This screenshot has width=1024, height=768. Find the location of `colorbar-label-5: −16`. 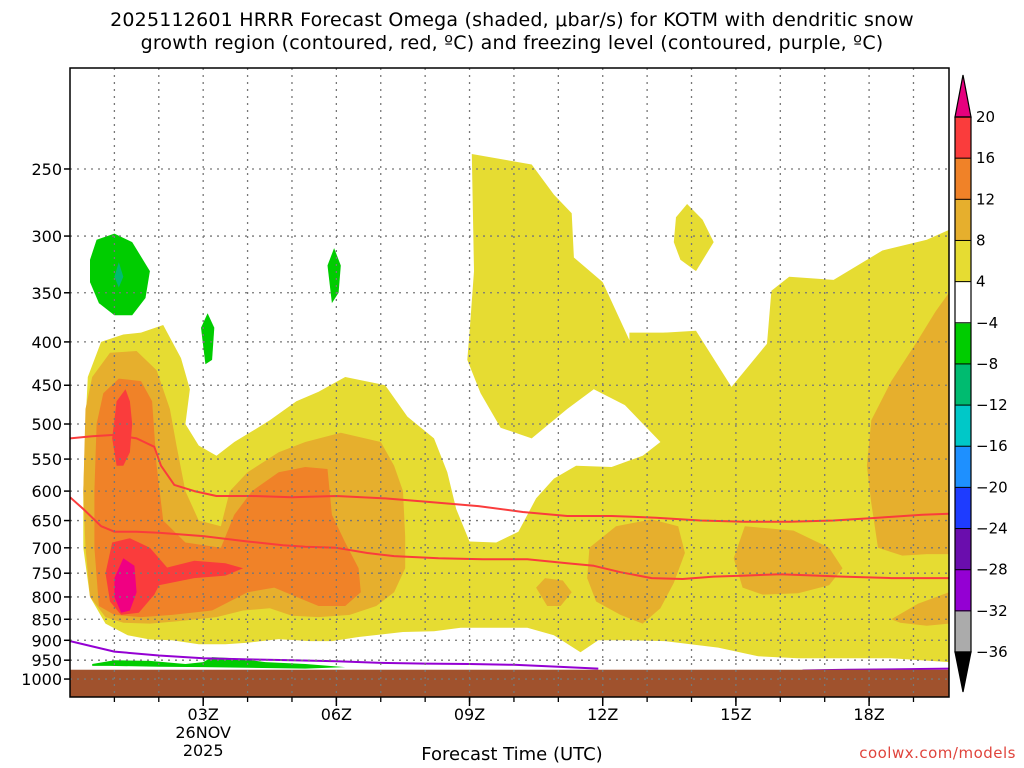

colorbar-label-5: −16 is located at coordinates (992, 446).